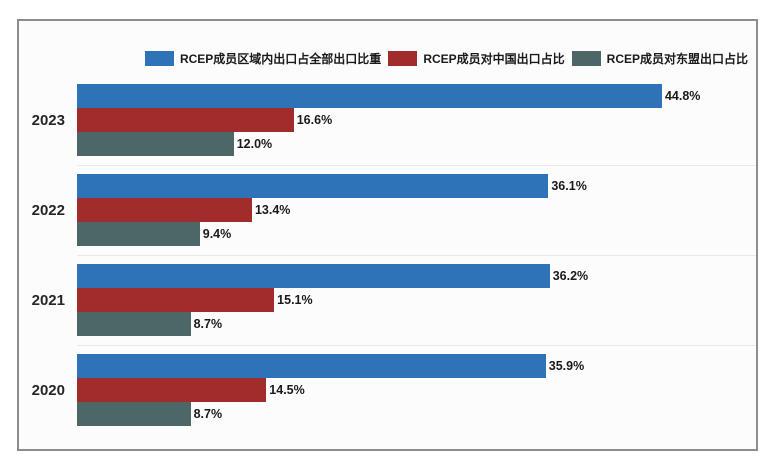  What do you see at coordinates (295, 300) in the screenshot?
I see `bar-value-label: 15.1%` at bounding box center [295, 300].